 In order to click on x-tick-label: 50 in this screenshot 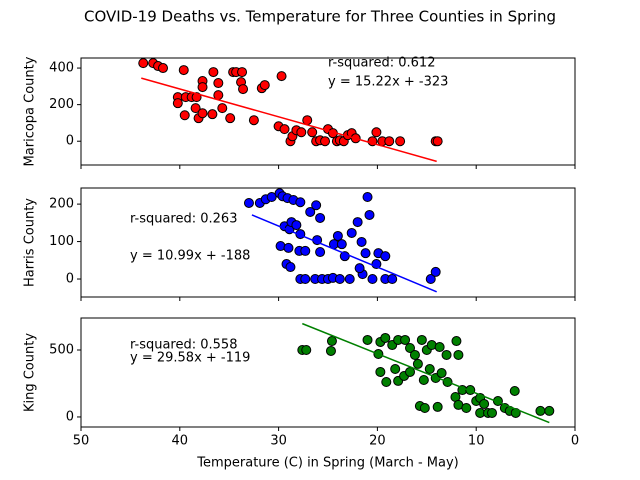, I will do `click(81, 441)`.